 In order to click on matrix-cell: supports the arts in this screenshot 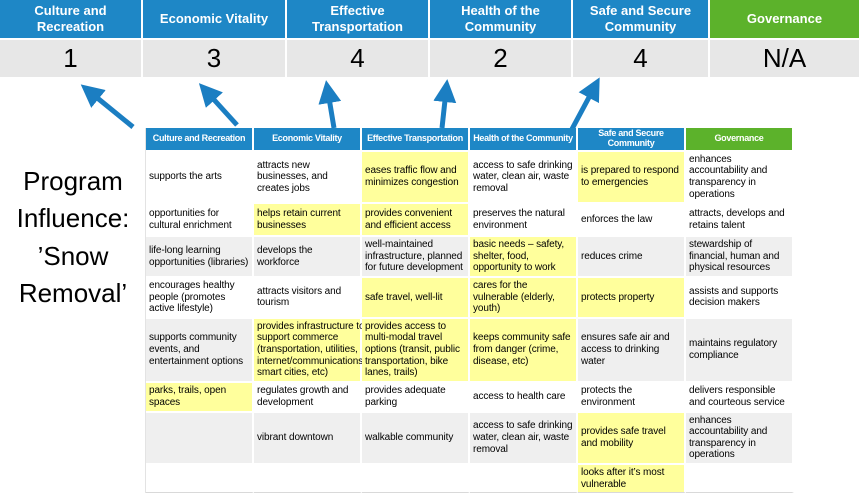, I will do `click(200, 178)`.